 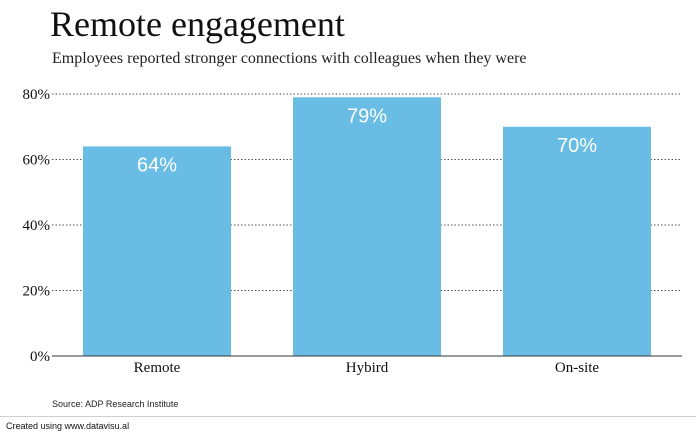 I want to click on y-tick-label: 40%, so click(x=37, y=226).